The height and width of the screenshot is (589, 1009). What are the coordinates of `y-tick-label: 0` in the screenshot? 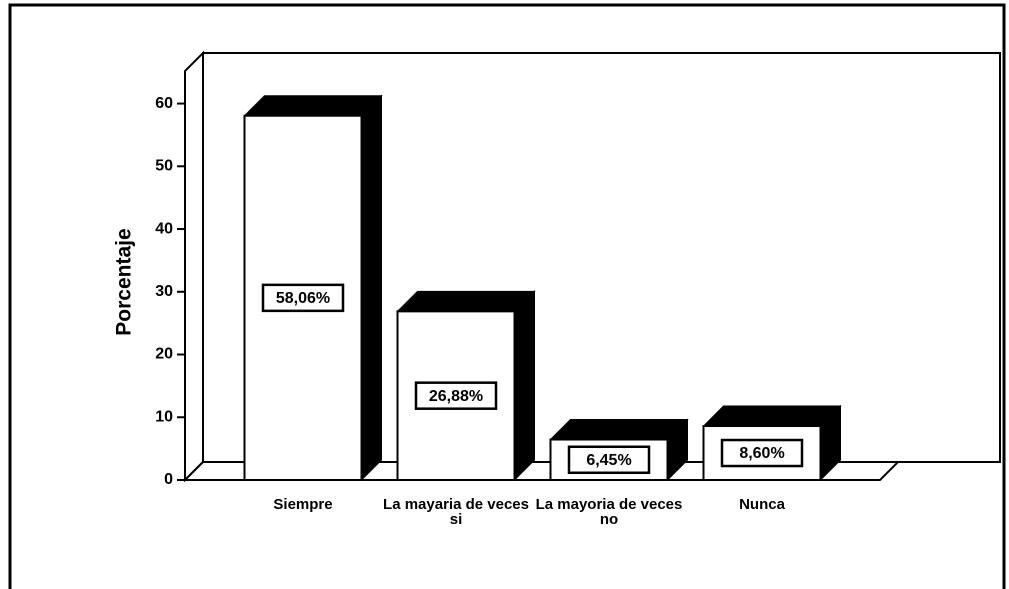 It's located at (168, 479).